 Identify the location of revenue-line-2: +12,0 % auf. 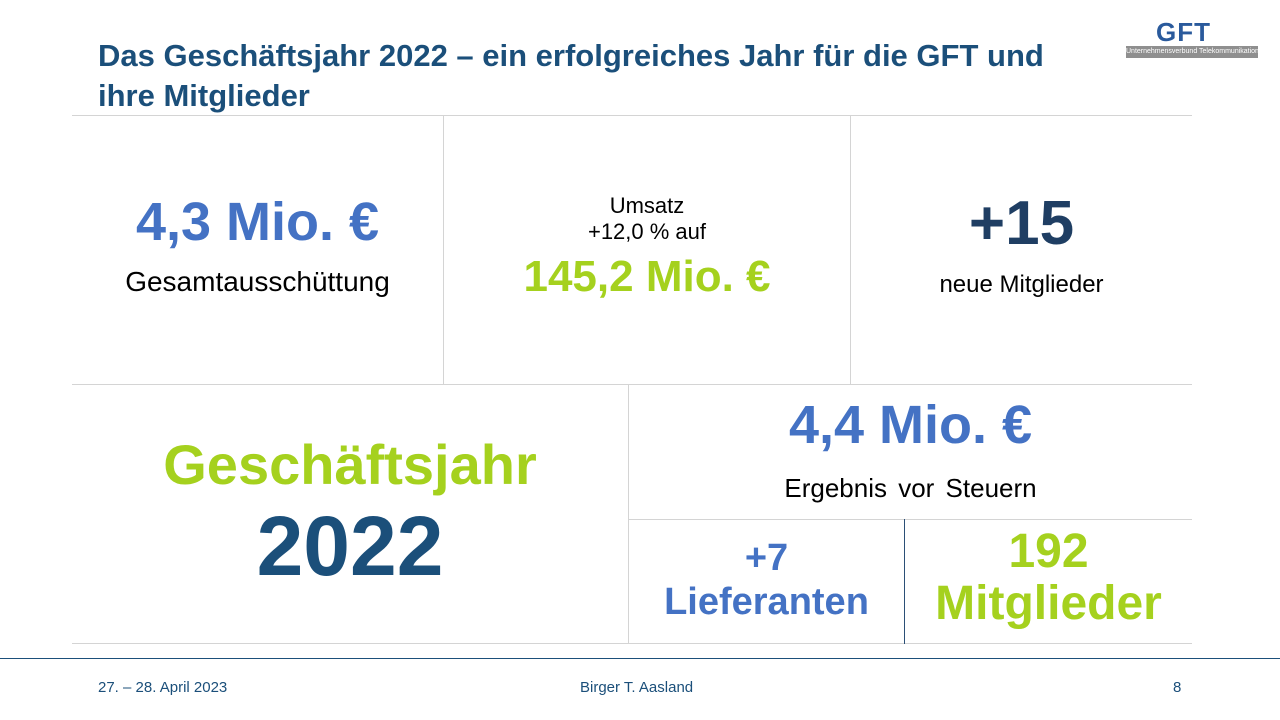
(647, 231).